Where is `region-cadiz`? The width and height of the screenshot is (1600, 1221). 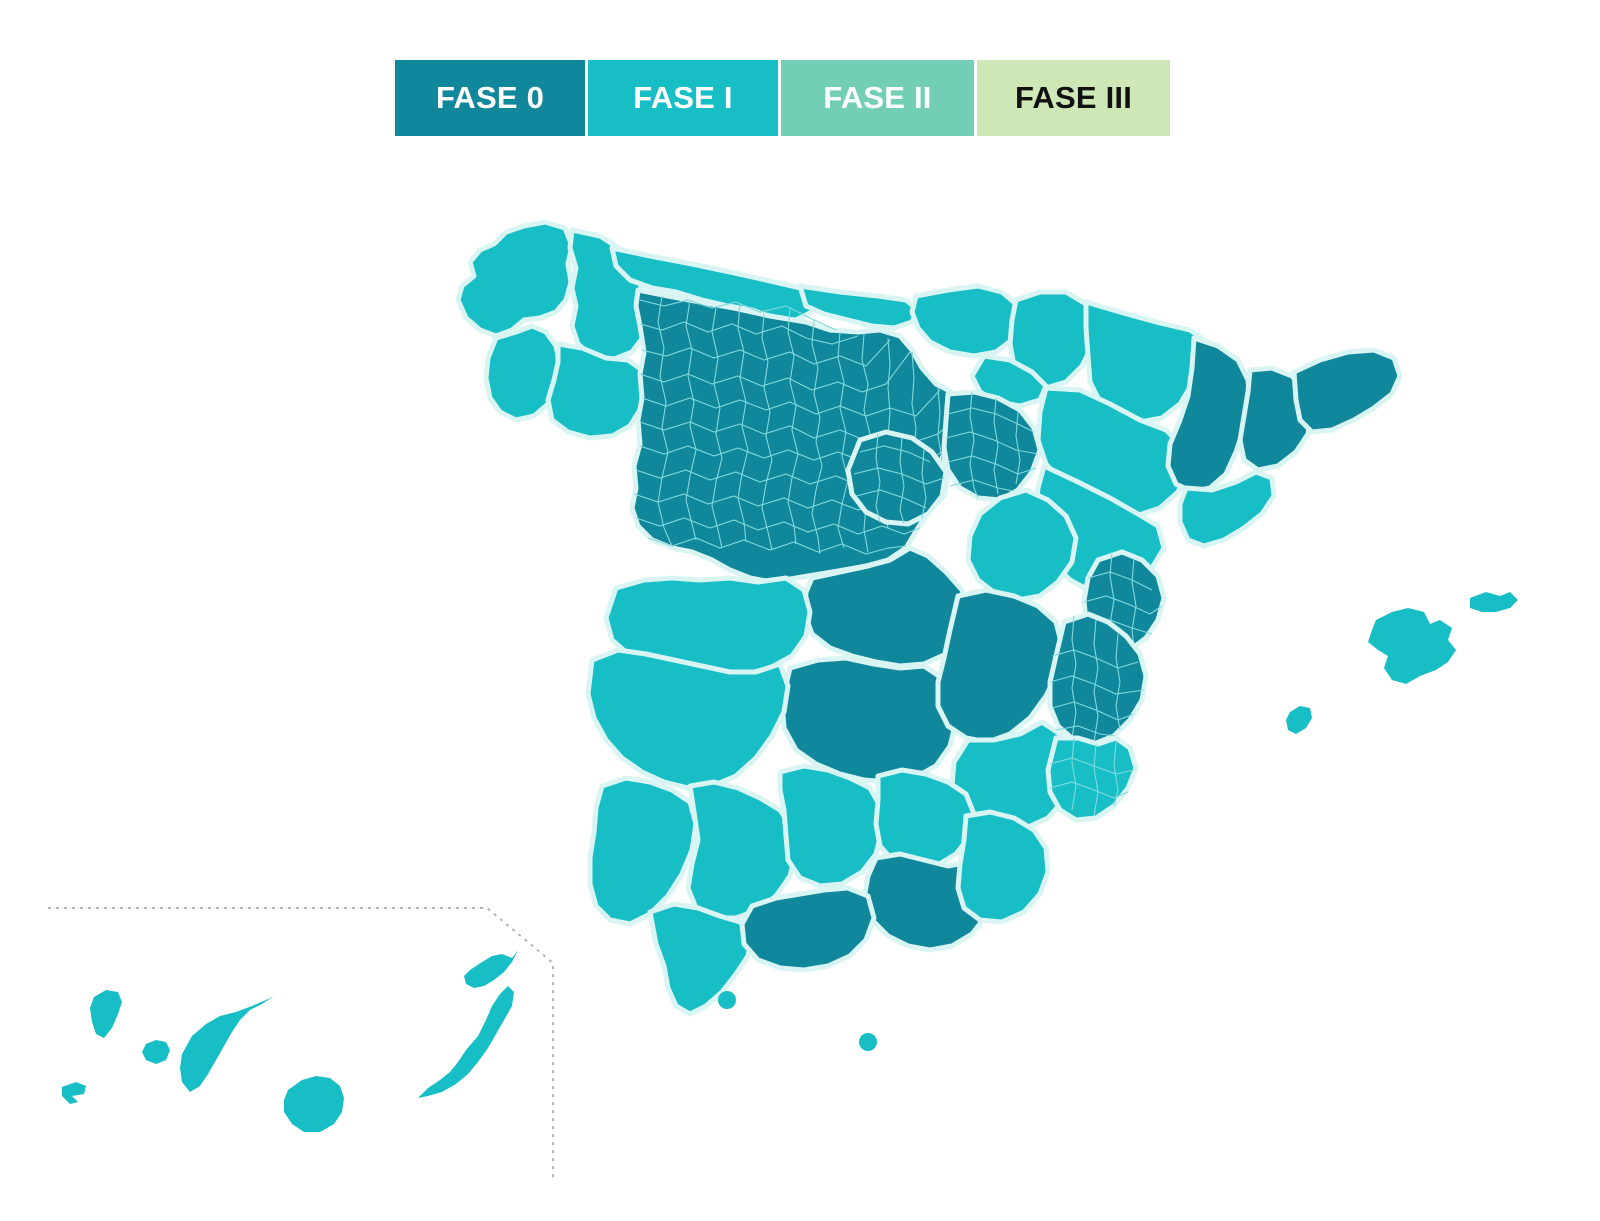
region-cadiz is located at coordinates (701, 959).